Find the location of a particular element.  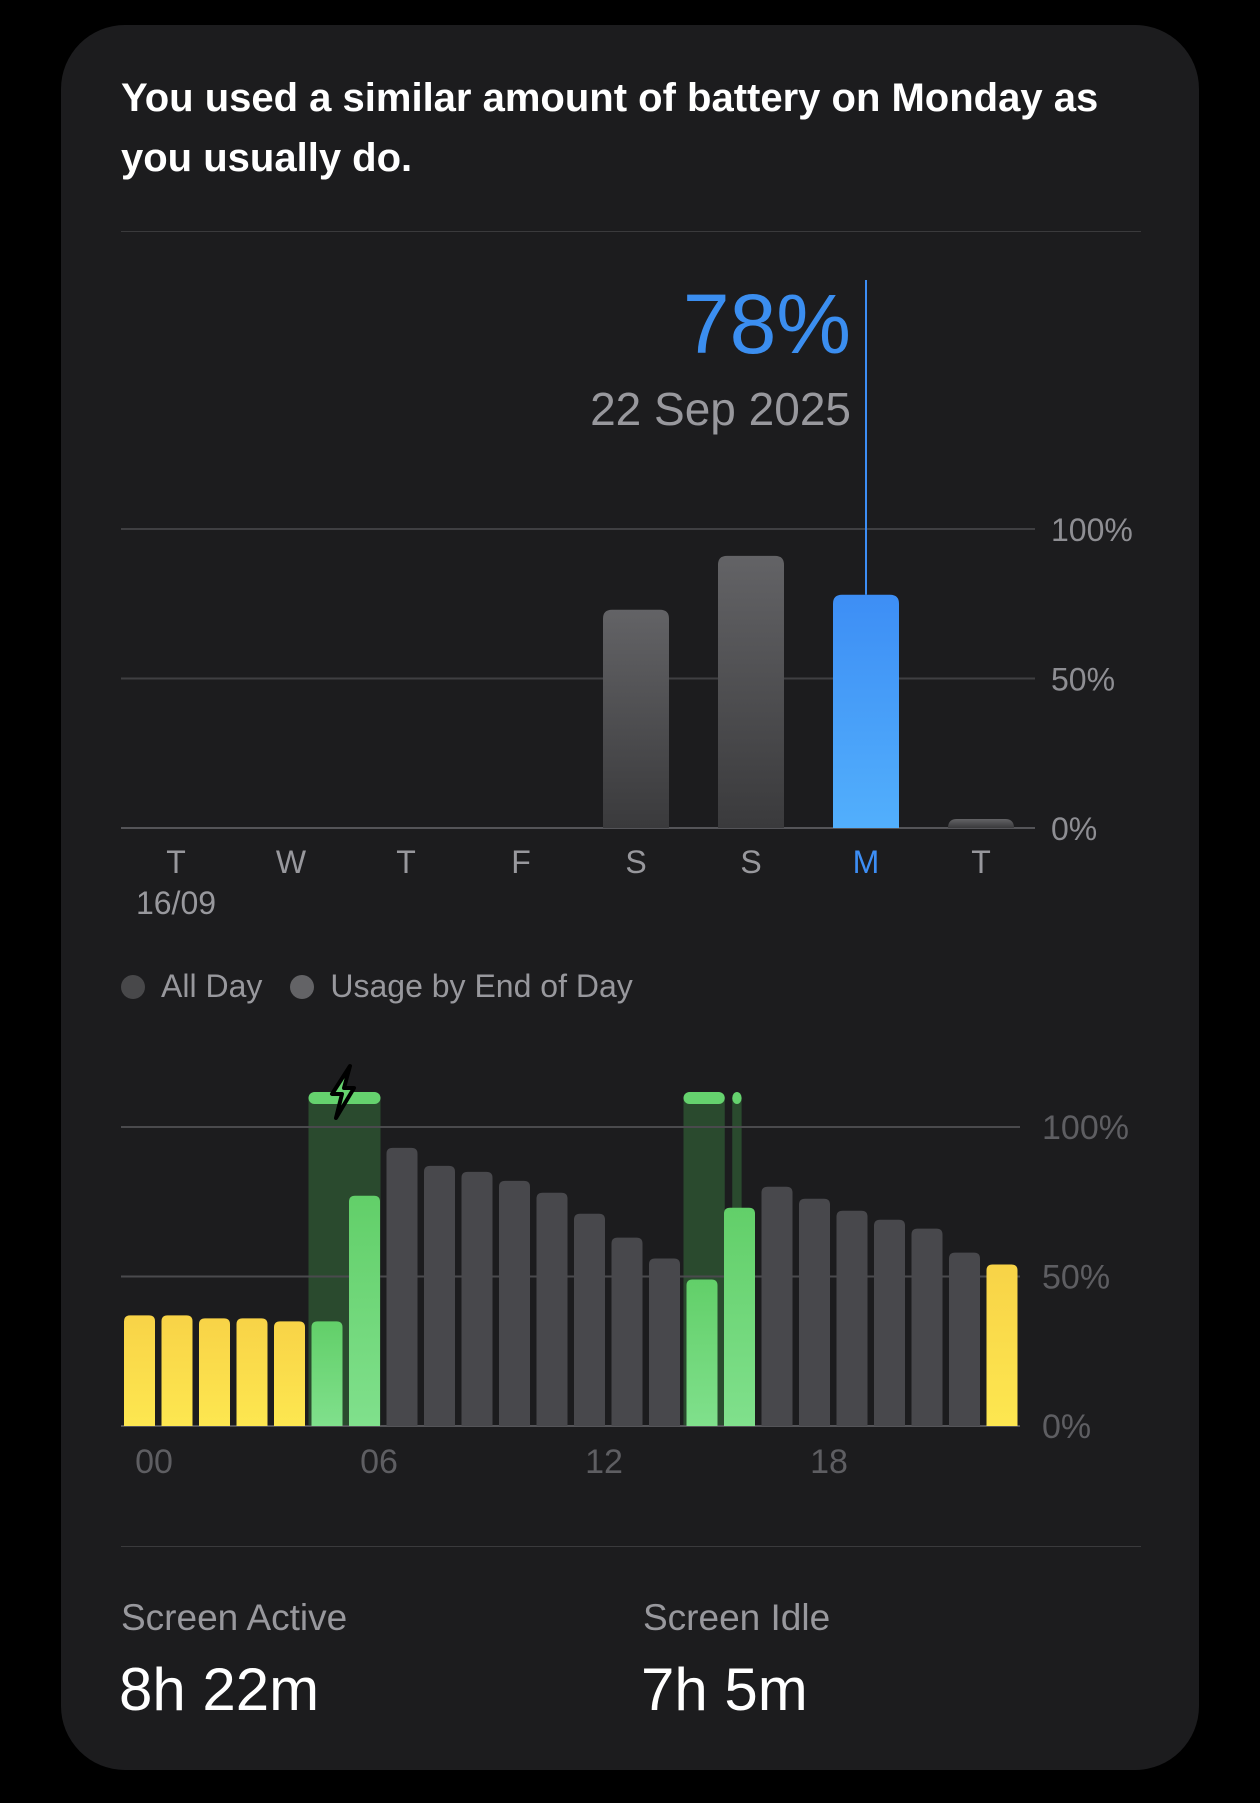

charging-bolt-icon is located at coordinates (343, 1092).